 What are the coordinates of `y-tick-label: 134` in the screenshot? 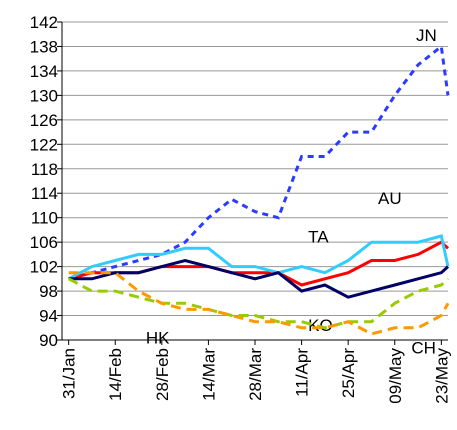 It's located at (44, 71).